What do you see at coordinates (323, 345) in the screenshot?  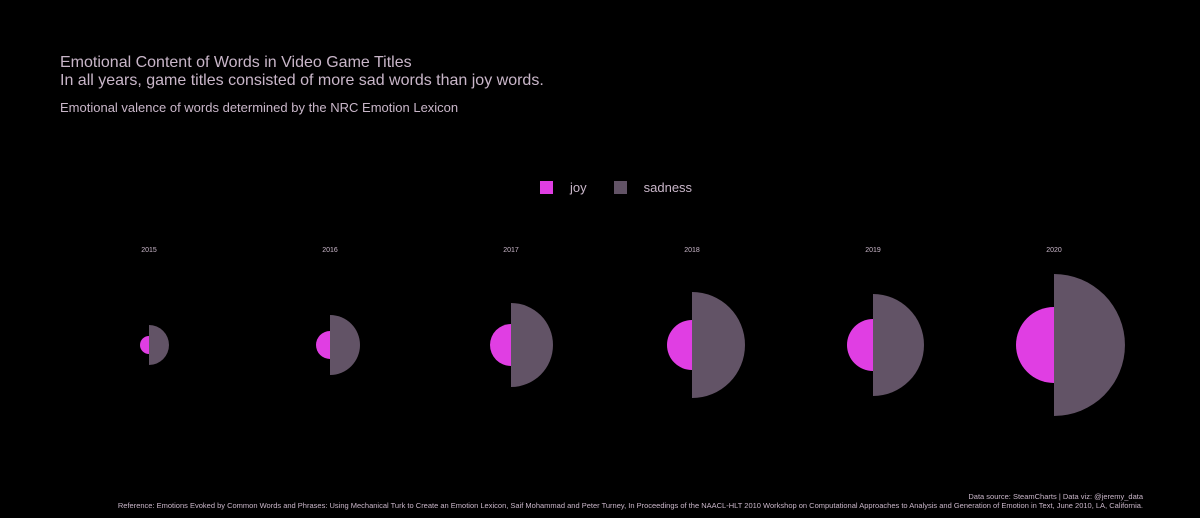 I see `joy-half-2016` at bounding box center [323, 345].